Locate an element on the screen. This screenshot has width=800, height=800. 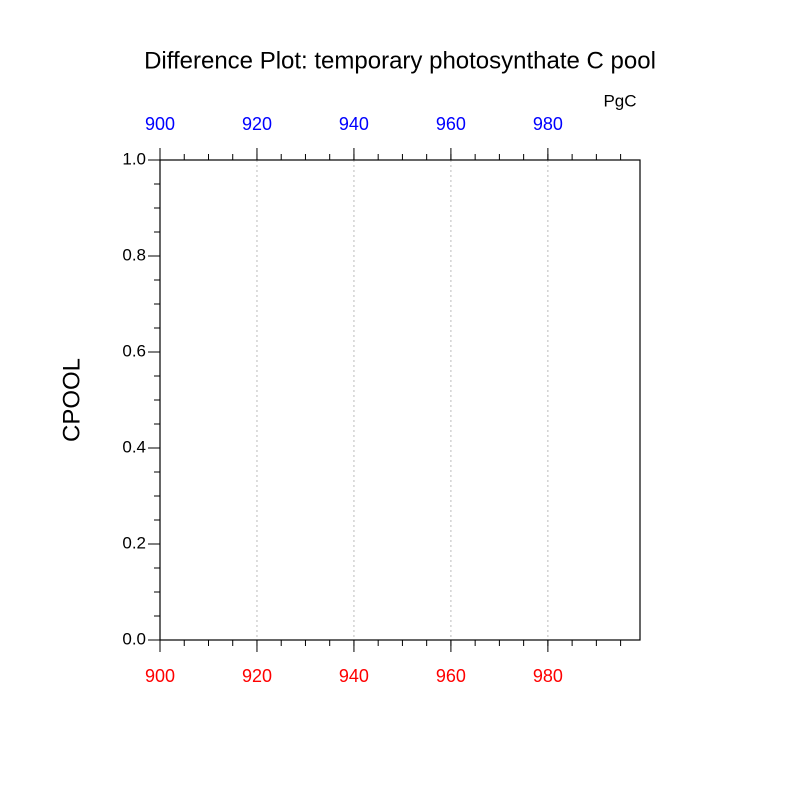
units-label: PgC is located at coordinates (619, 100).